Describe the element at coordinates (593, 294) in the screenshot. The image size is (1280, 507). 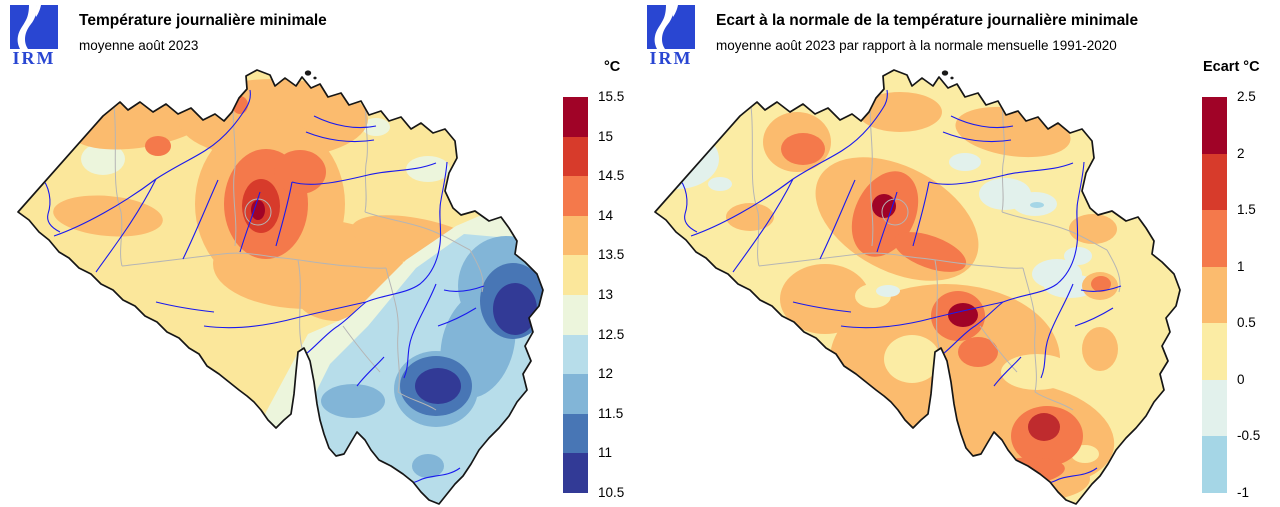
I see `temperature-colorbar: 15.5 15 14.5 14 13.5 13 12.5 12 11.5 11 10.5` at that location.